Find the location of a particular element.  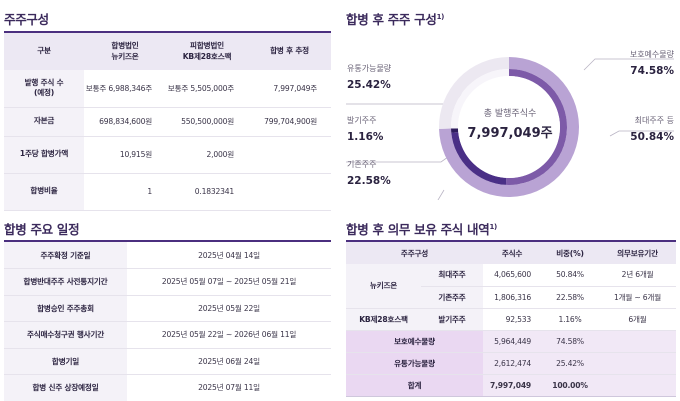

header-category: 구분 is located at coordinates (44, 51).